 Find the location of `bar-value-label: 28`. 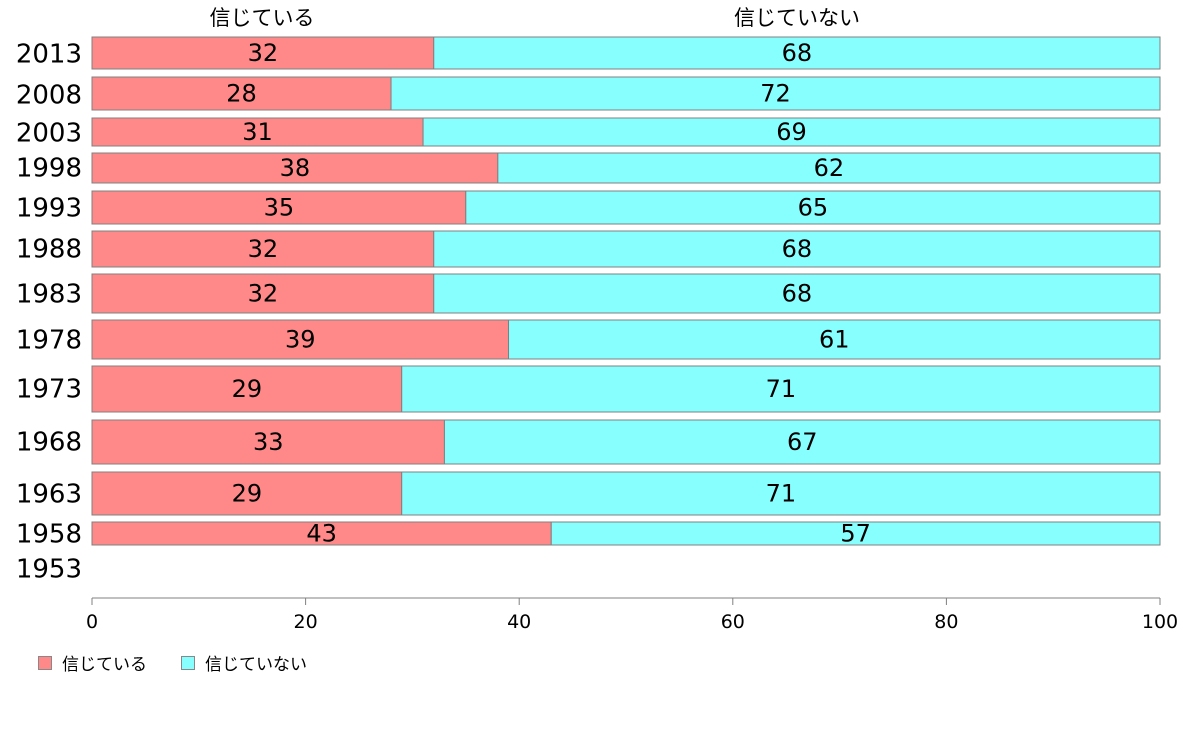

bar-value-label: 28 is located at coordinates (241, 94).